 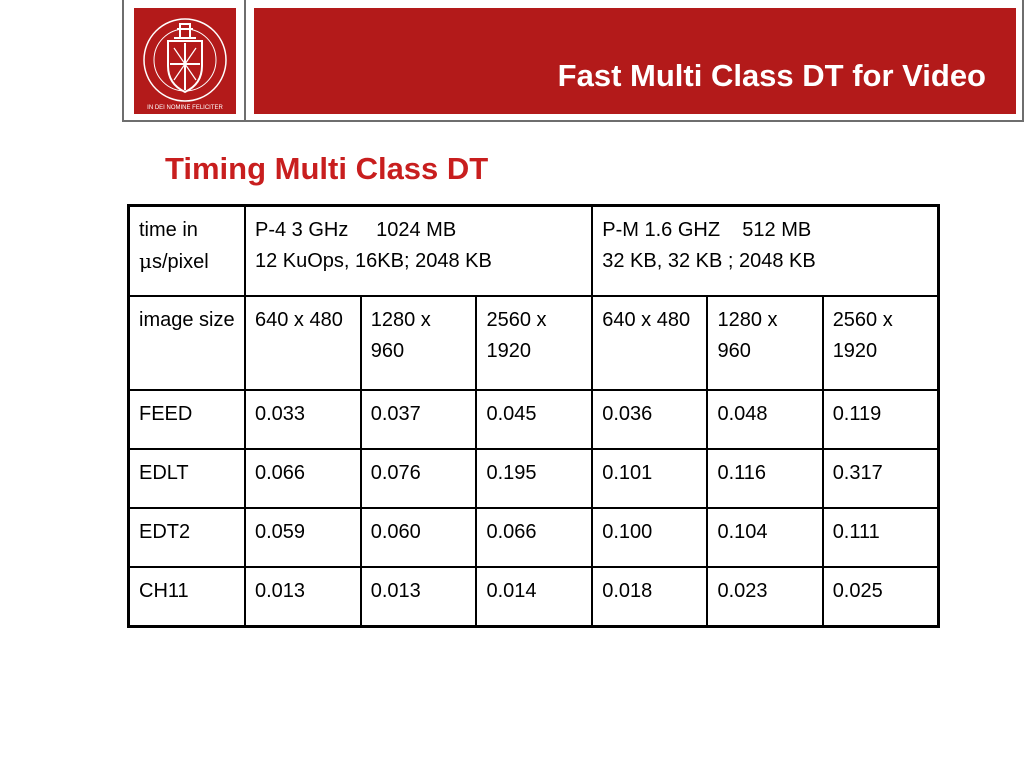 What do you see at coordinates (765, 419) in the screenshot?
I see `value-cell: 0.048` at bounding box center [765, 419].